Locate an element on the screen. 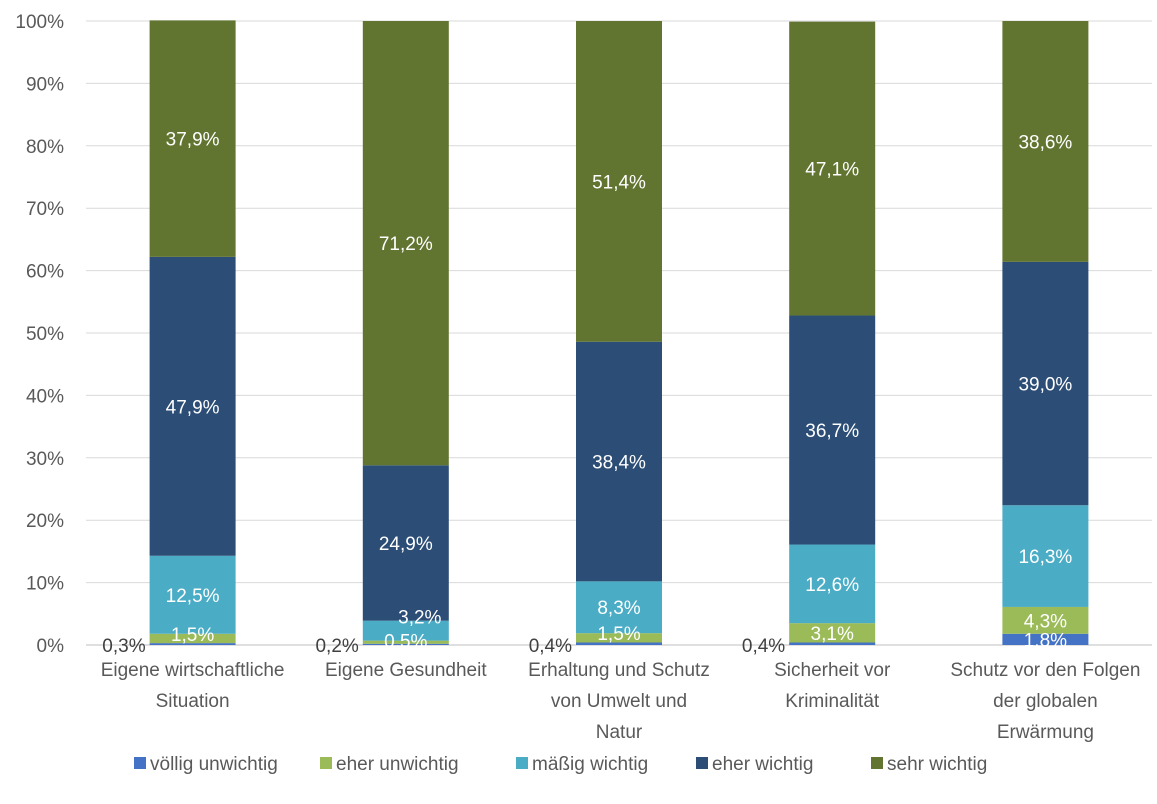 This screenshot has height=804, width=1157. y-tick-label: 90% is located at coordinates (45, 84).